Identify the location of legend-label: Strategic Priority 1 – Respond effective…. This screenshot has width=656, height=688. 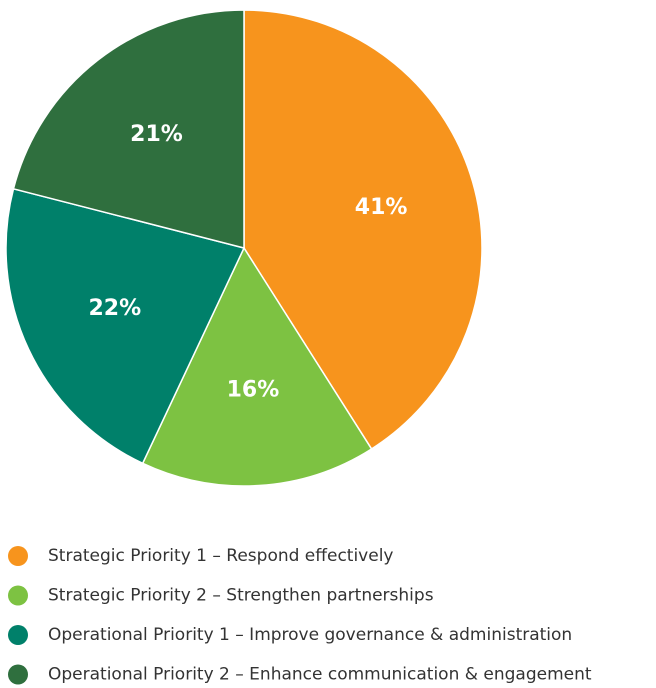
(220, 556).